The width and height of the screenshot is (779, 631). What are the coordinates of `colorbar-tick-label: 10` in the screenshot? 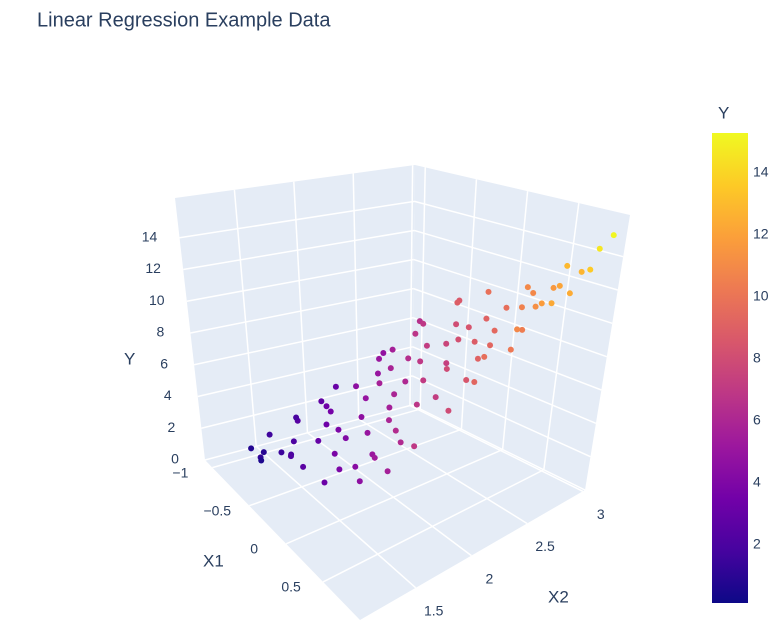 It's located at (761, 296).